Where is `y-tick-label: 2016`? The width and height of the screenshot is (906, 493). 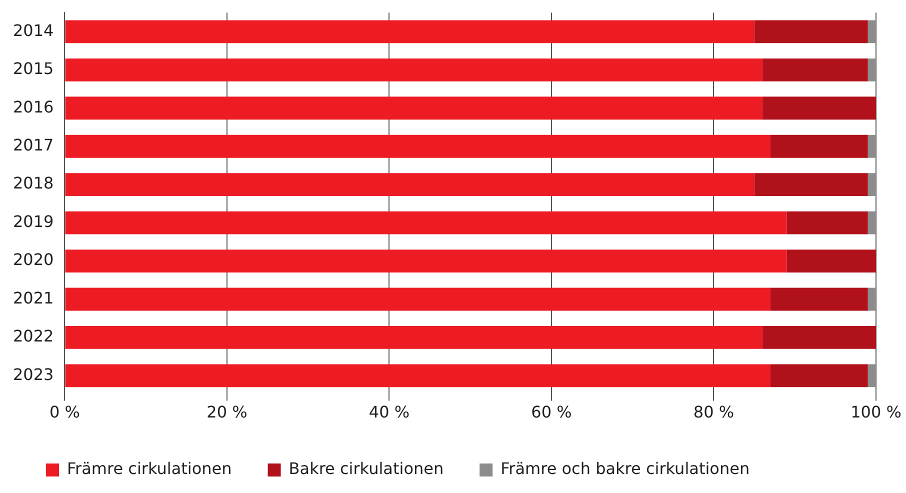
y-tick-label: 2016 is located at coordinates (33, 106).